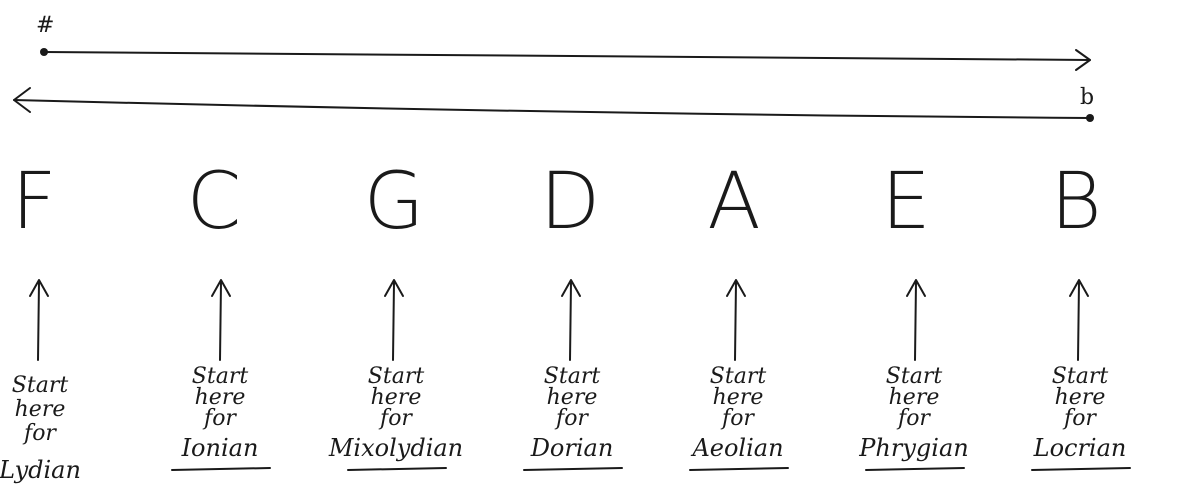 The width and height of the screenshot is (1177, 491). Describe the element at coordinates (1080, 448) in the screenshot. I see `mode-name: Locrian` at that location.